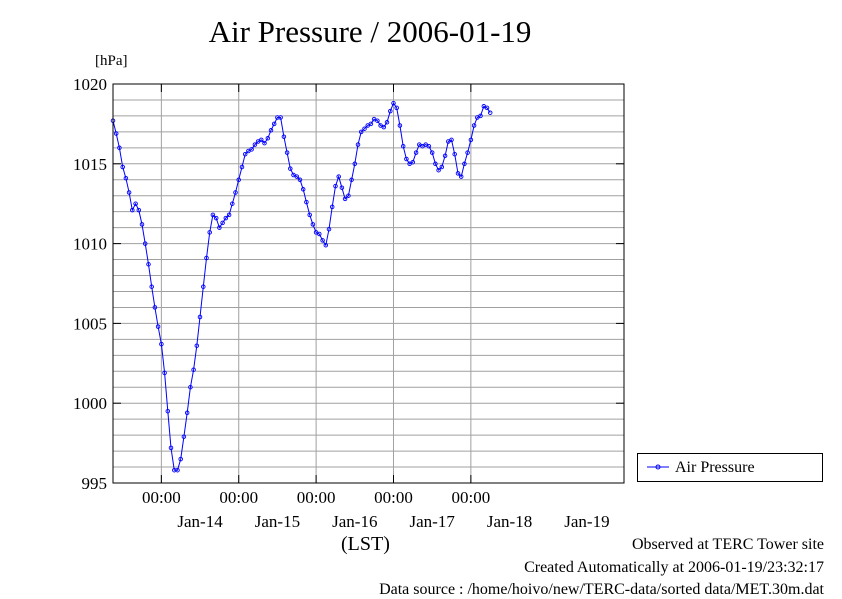 This screenshot has height=599, width=842. What do you see at coordinates (90, 244) in the screenshot?
I see `y-tick-label: 1010` at bounding box center [90, 244].